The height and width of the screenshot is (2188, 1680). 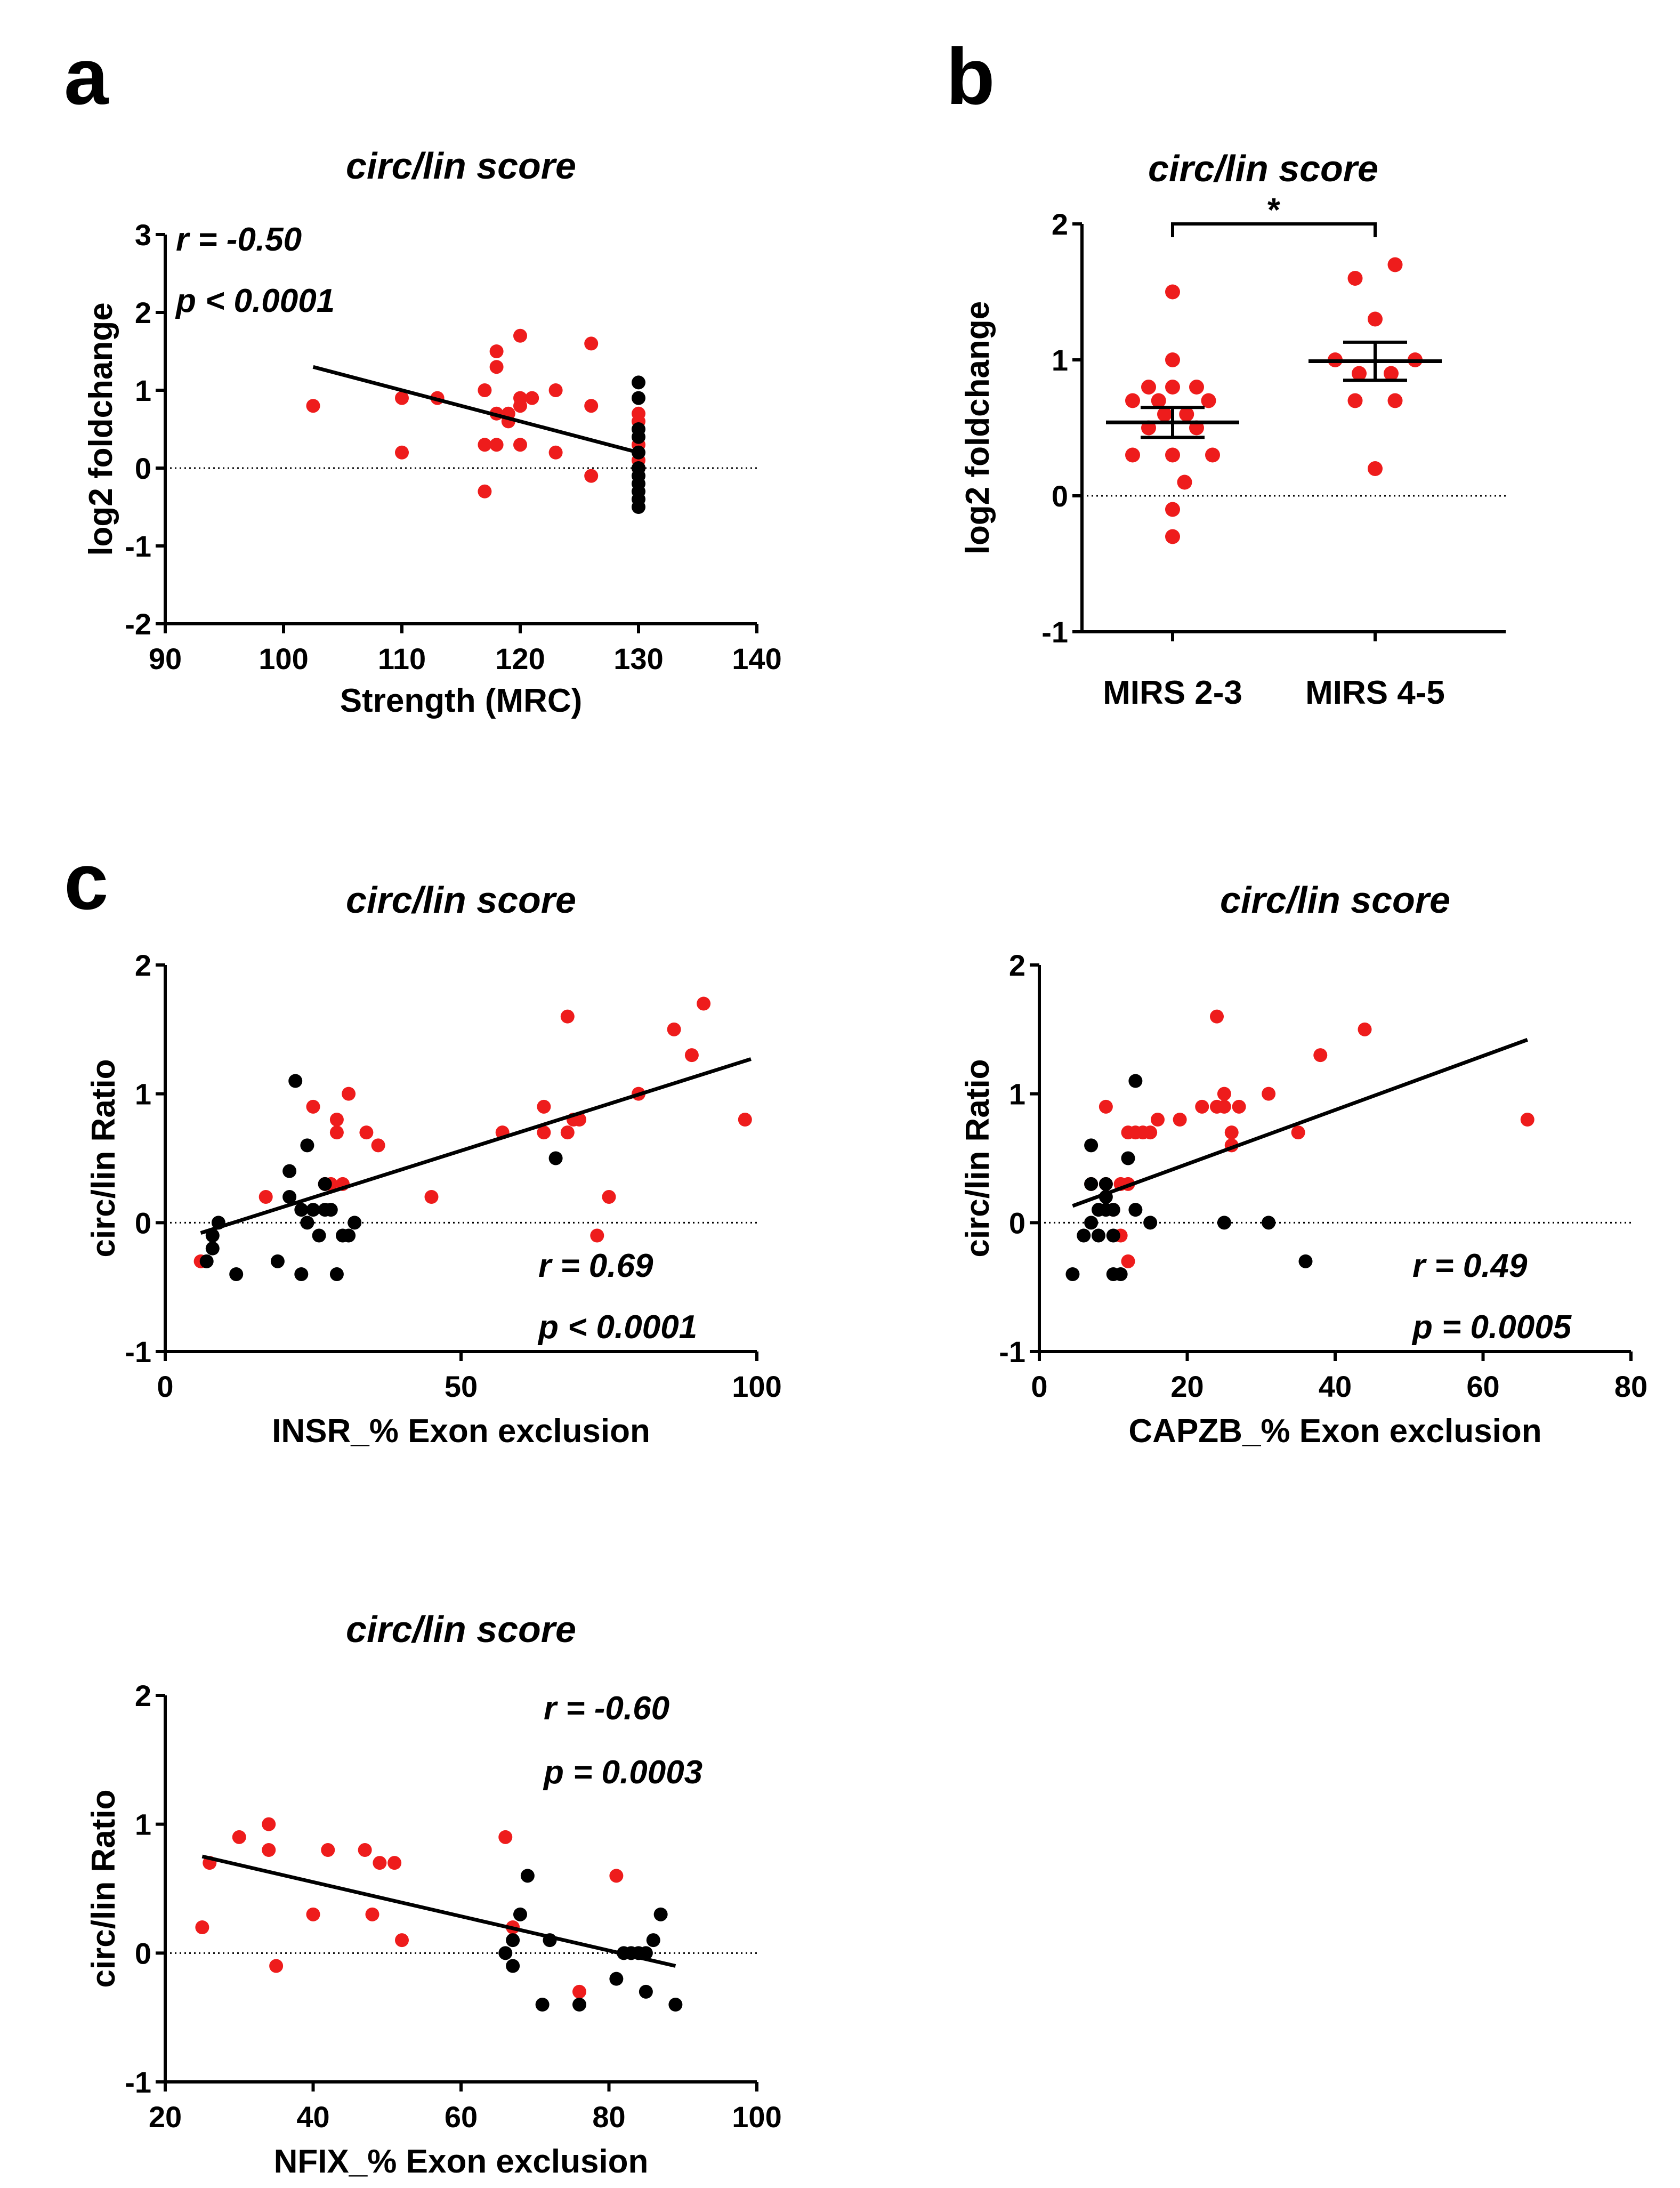 What do you see at coordinates (255, 301) in the screenshot?
I see `p-value-label: p < 0.0001` at bounding box center [255, 301].